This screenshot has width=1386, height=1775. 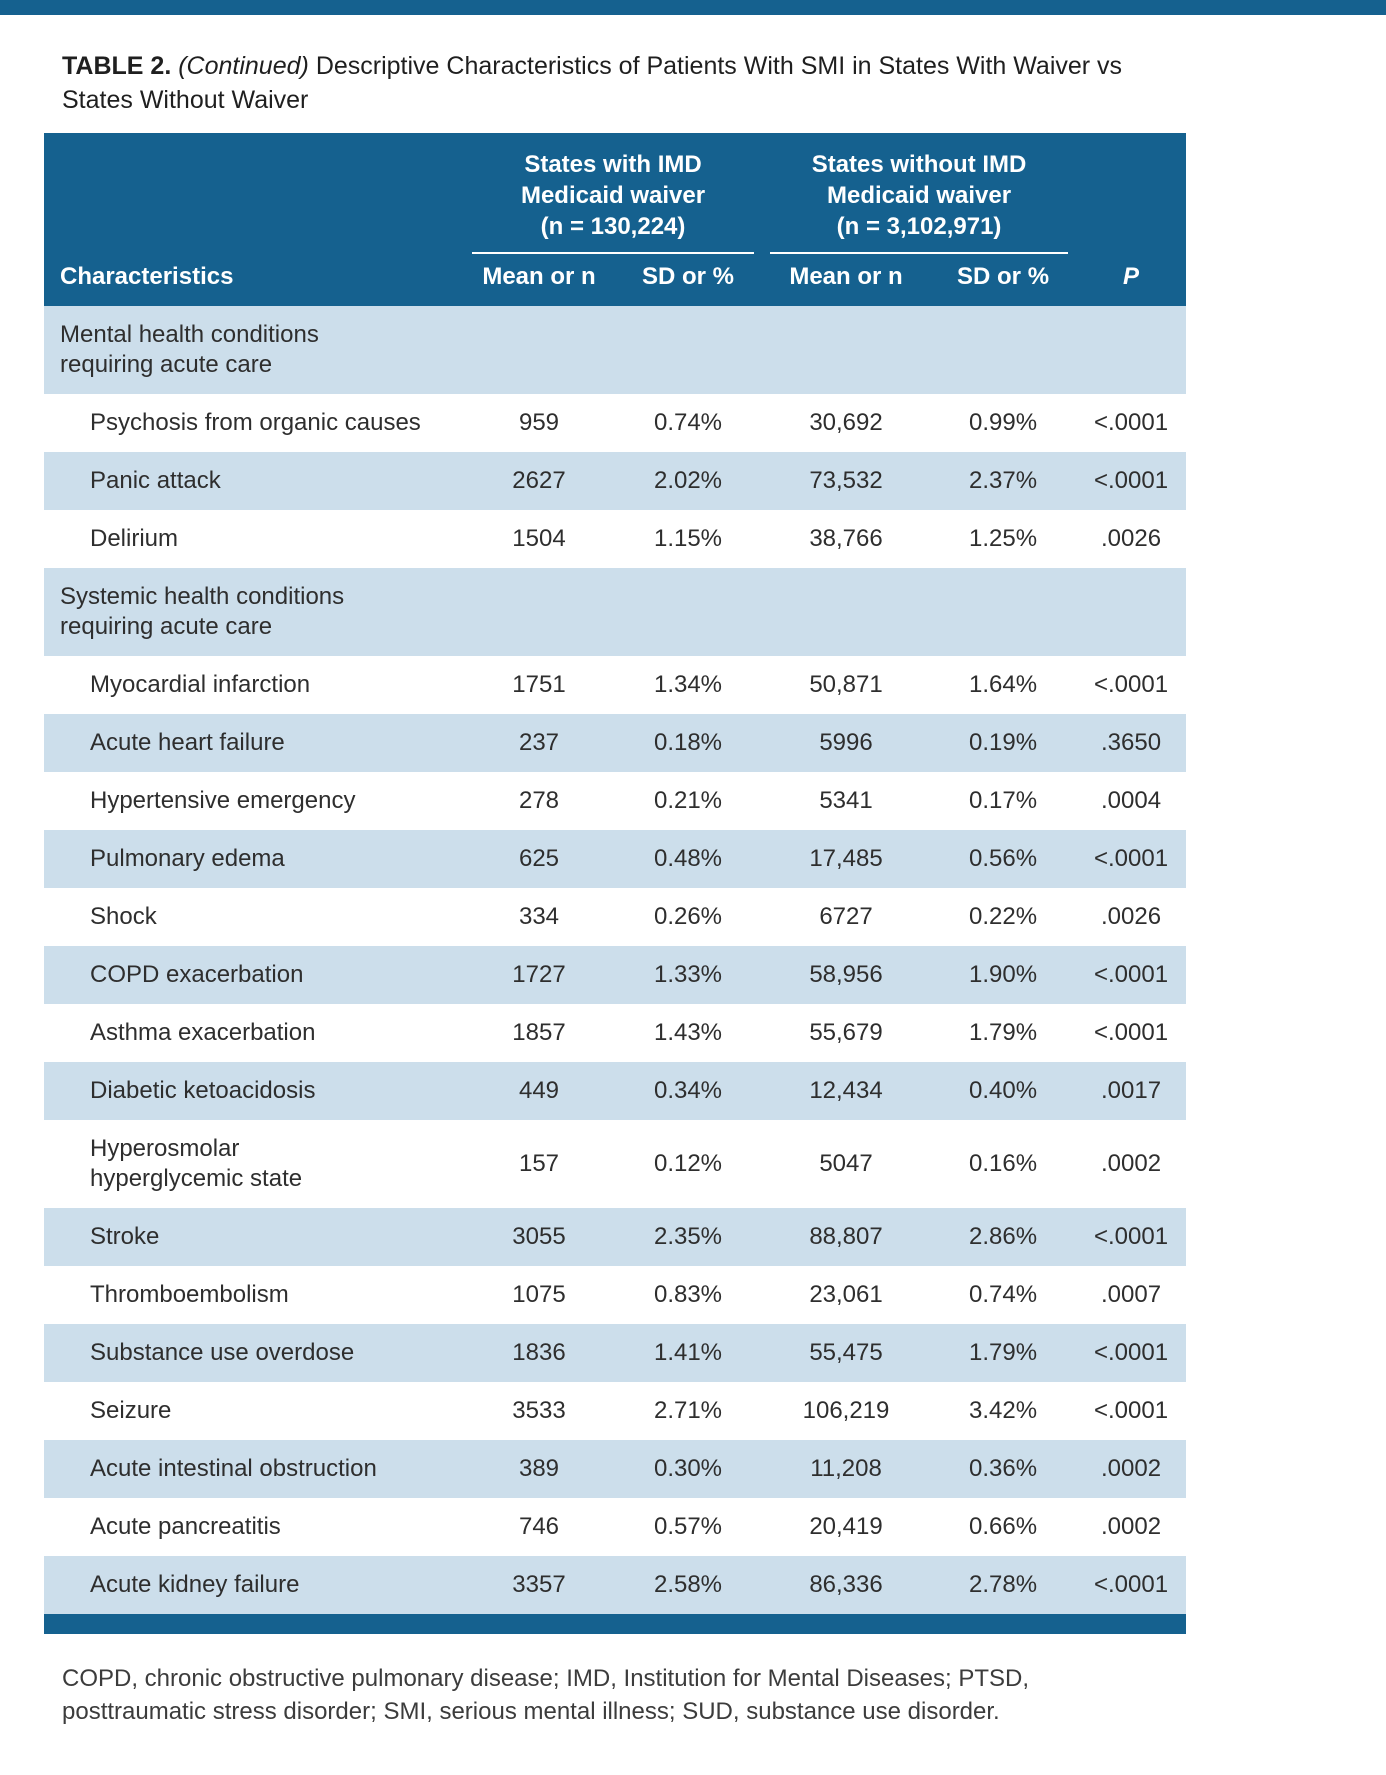 I want to click on cell-value: 3357, so click(x=539, y=1584).